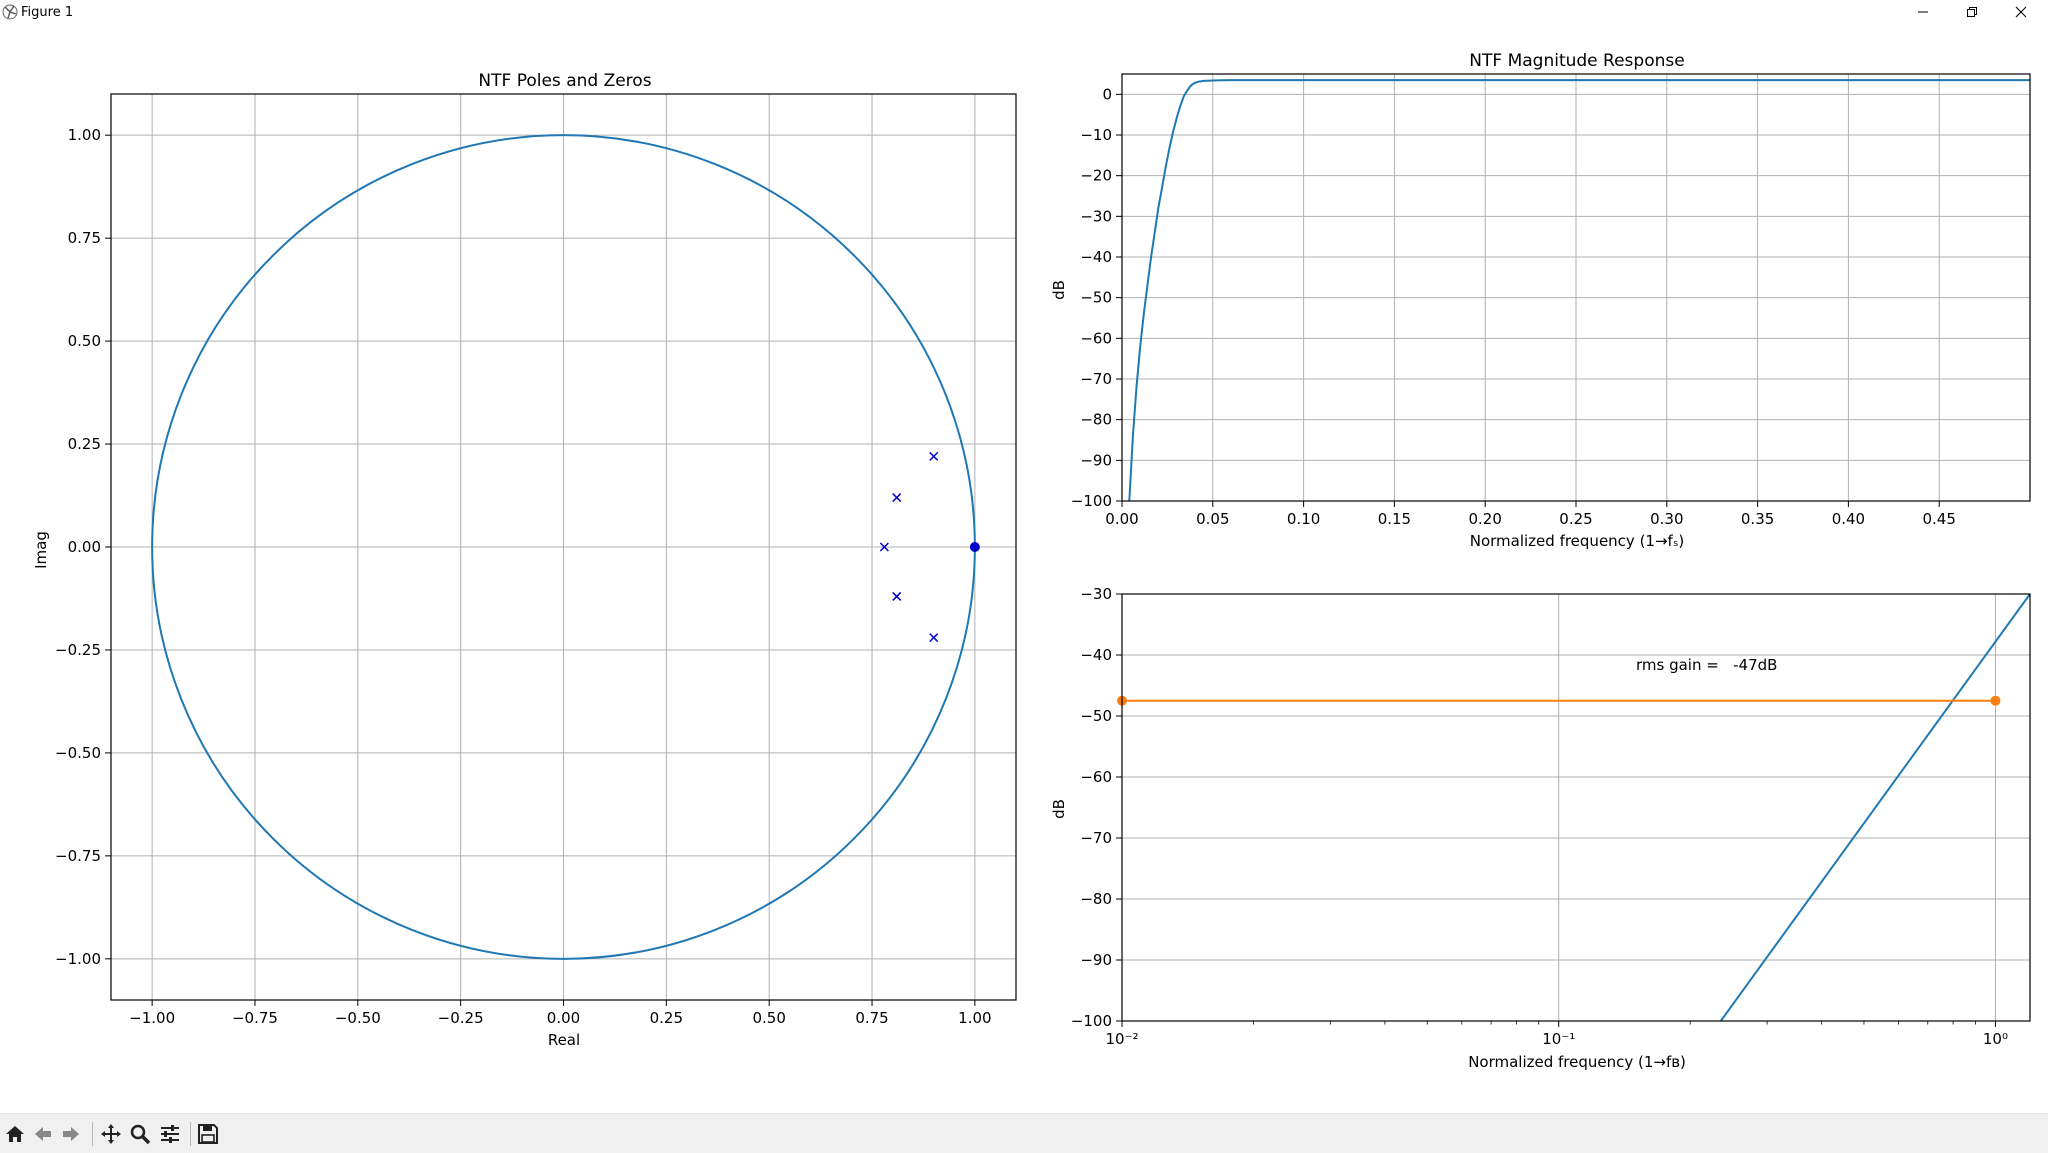 The image size is (2048, 1153). What do you see at coordinates (47, 12) in the screenshot?
I see `window-title: Figure 1` at bounding box center [47, 12].